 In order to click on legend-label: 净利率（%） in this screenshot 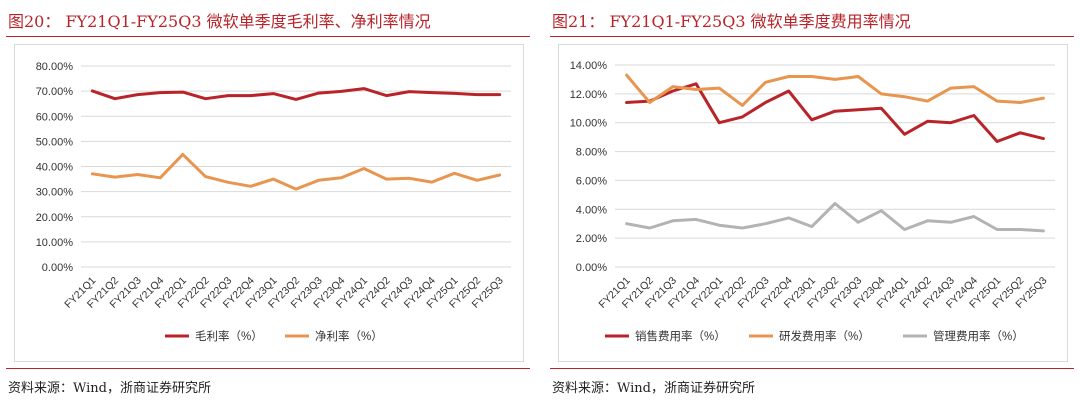, I will do `click(349, 336)`.